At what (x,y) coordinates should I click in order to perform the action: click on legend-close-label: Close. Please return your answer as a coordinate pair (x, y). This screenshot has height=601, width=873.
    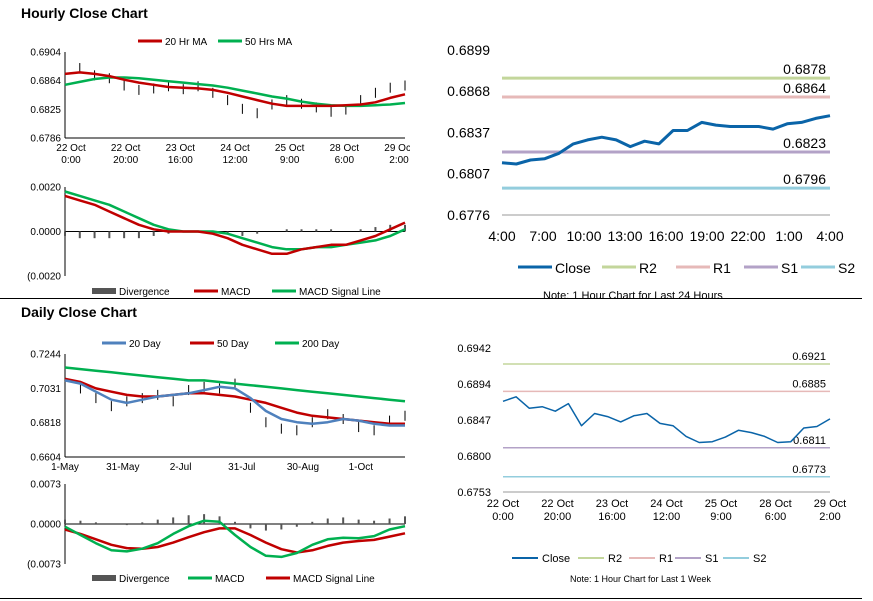
    Looking at the image, I should click on (573, 268).